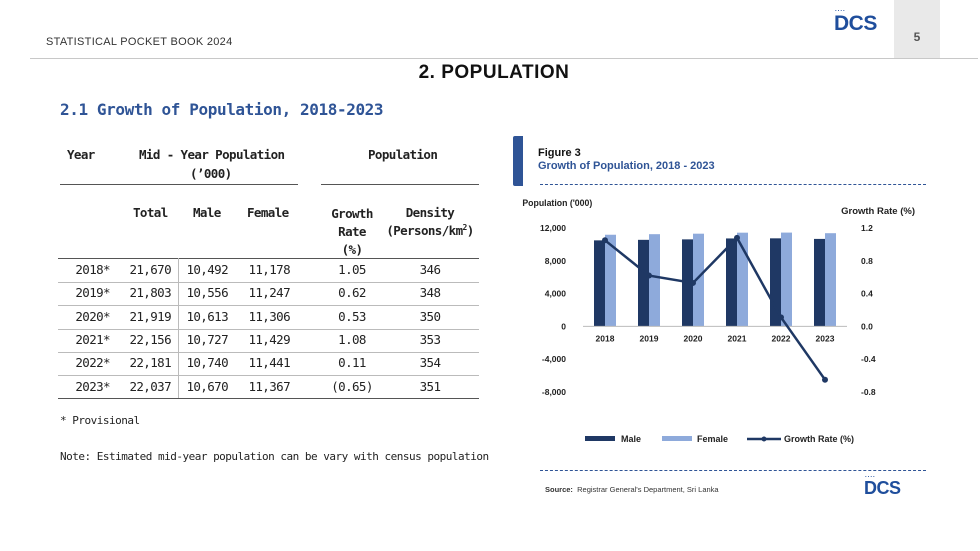 The image size is (980, 551). What do you see at coordinates (269, 316) in the screenshot?
I see `cell-female: 11,306` at bounding box center [269, 316].